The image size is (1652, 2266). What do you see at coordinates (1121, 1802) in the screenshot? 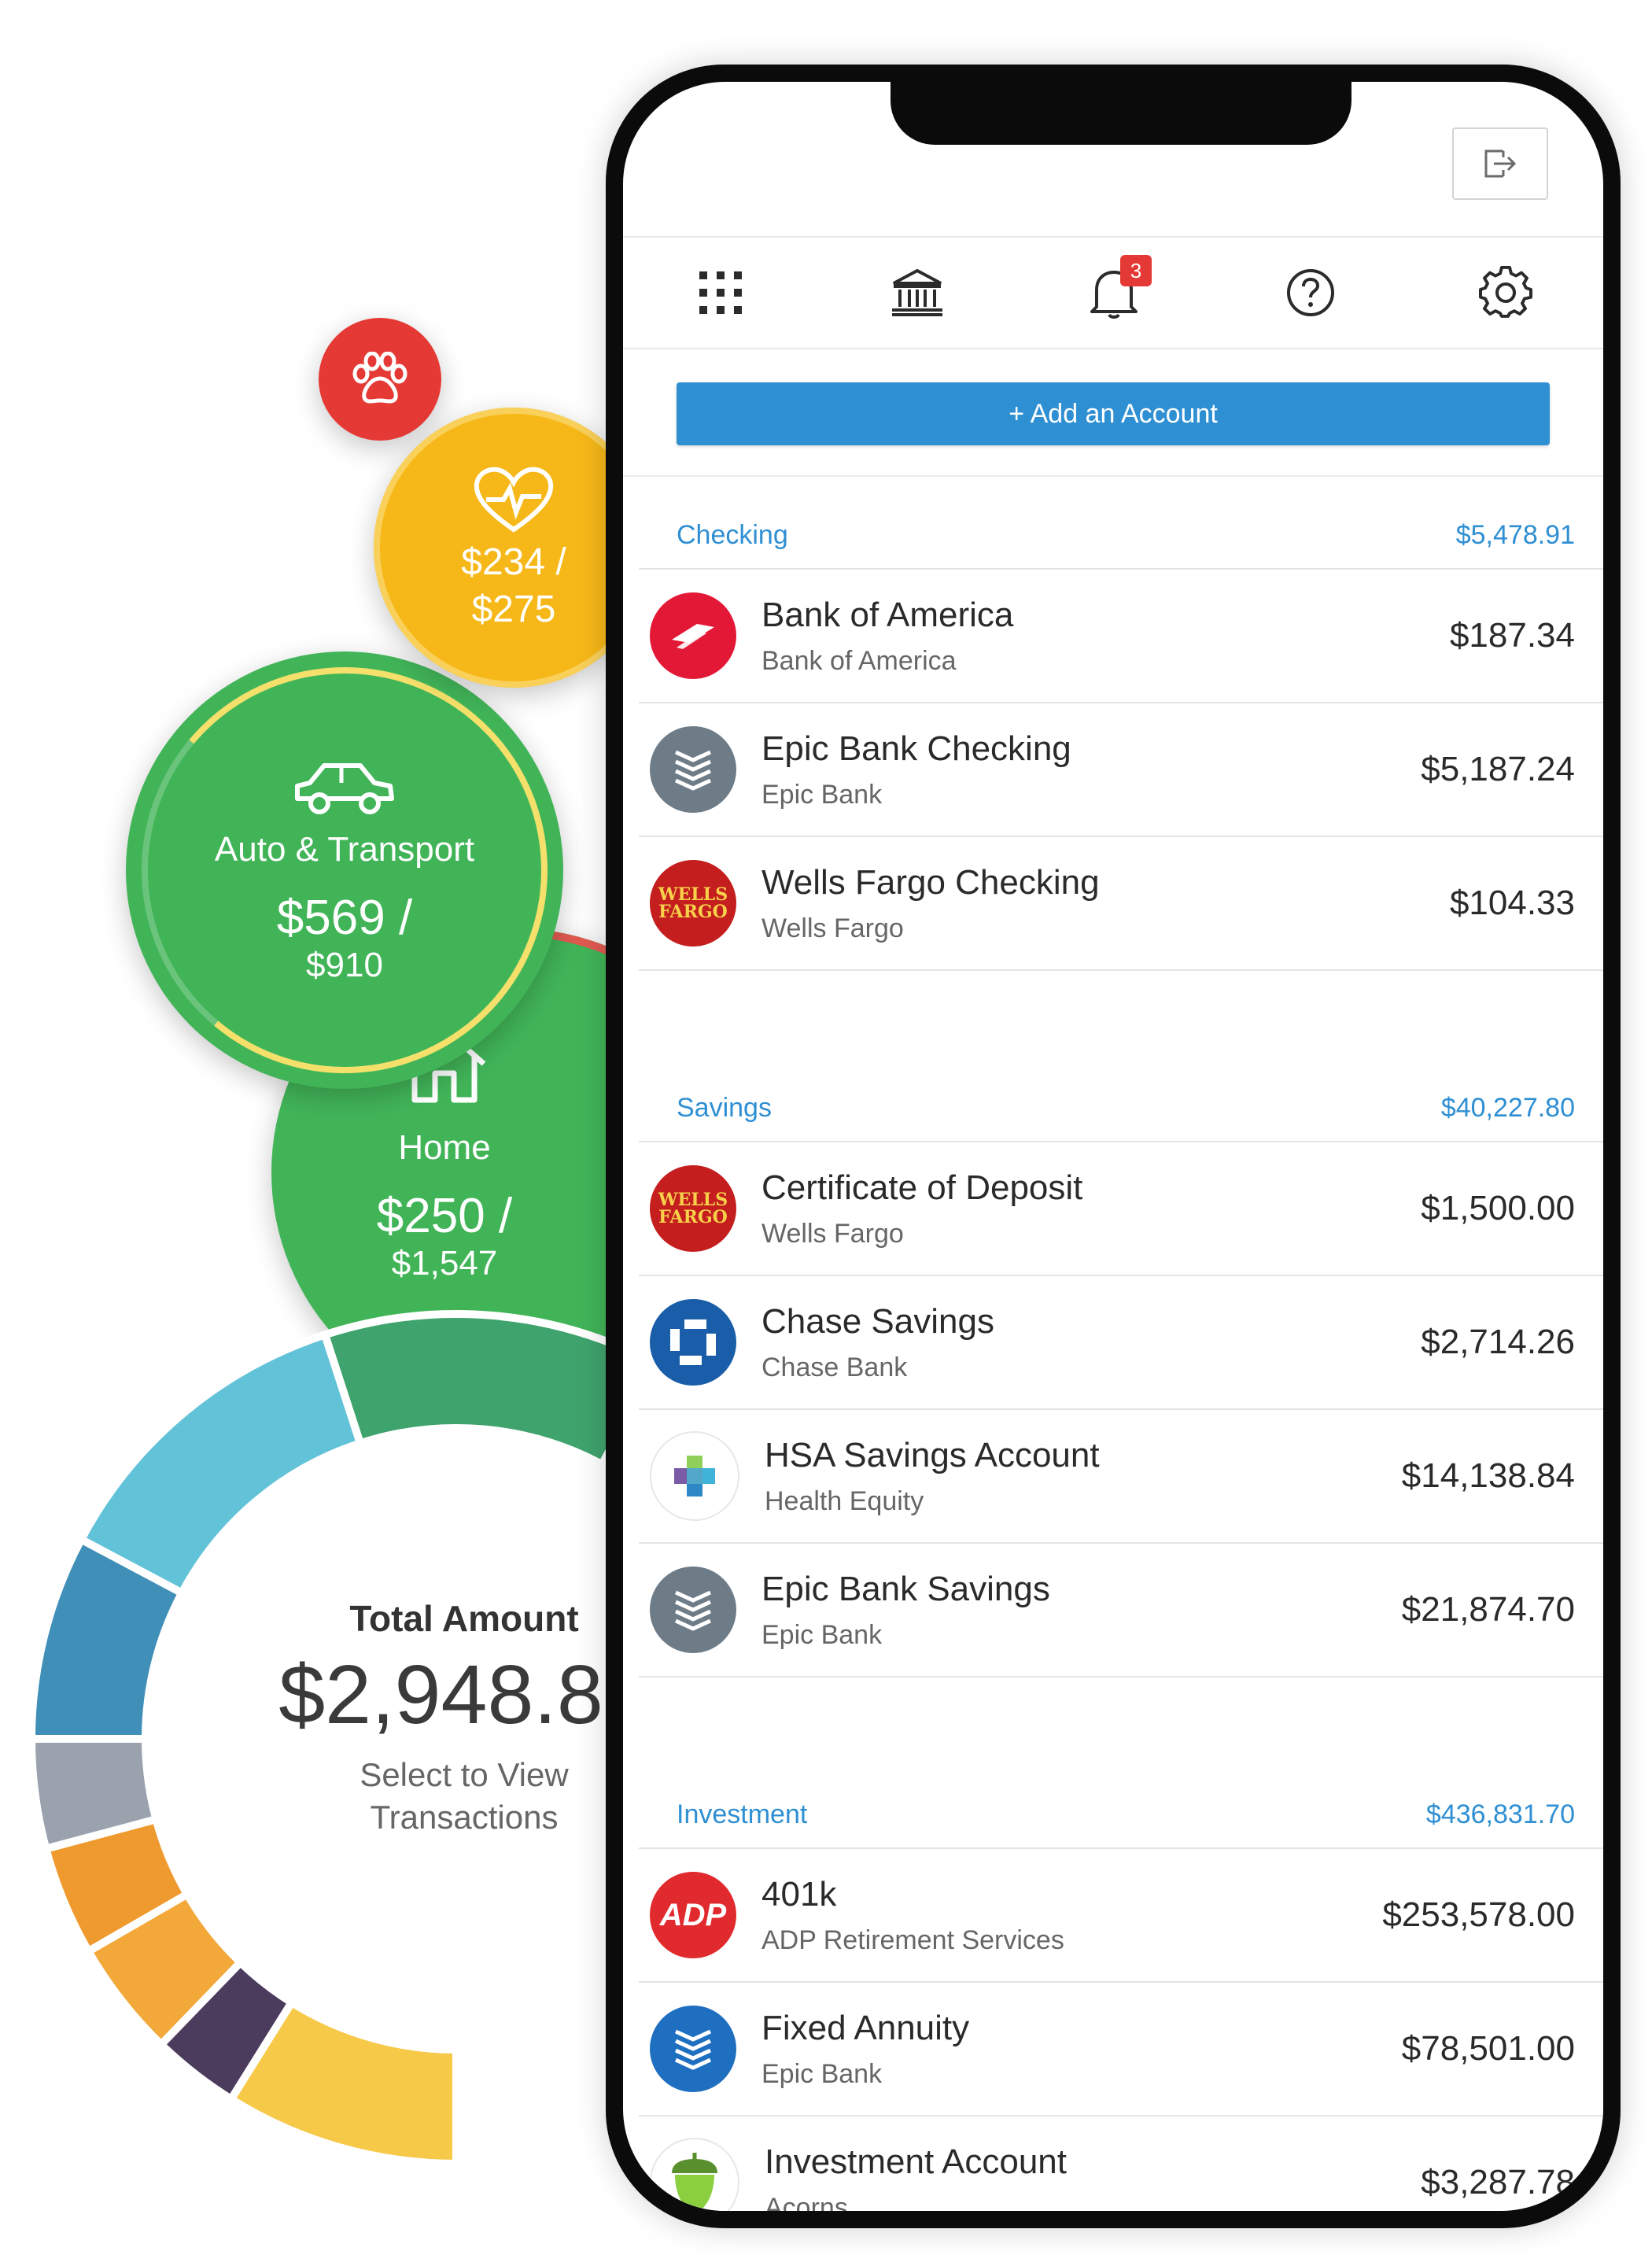
I see `section-header-investment: Investment $436,831.70` at bounding box center [1121, 1802].